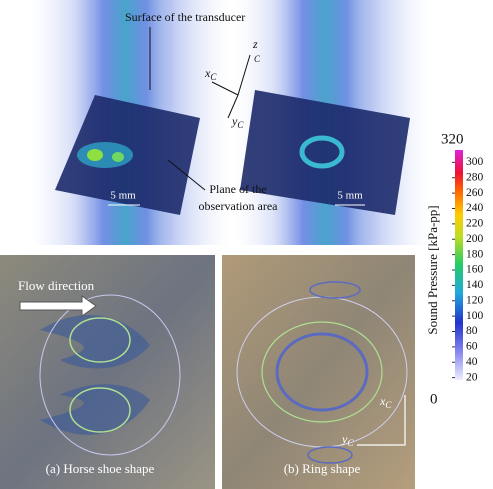  What do you see at coordinates (100, 468) in the screenshot?
I see `caption: (a) Horse shoe shape` at bounding box center [100, 468].